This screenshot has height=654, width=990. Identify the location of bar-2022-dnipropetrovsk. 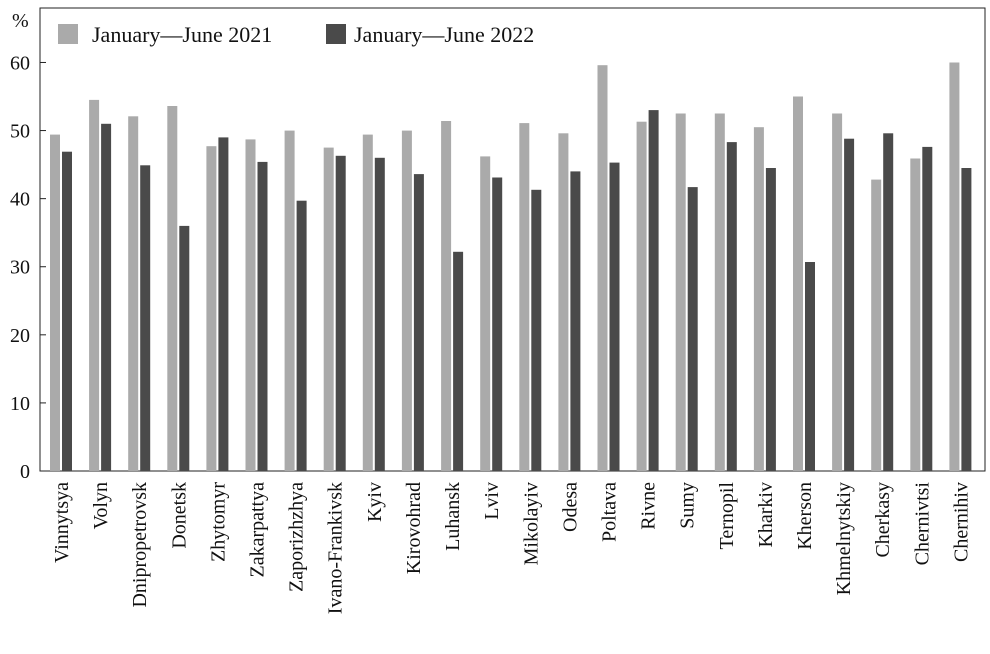
(145, 318).